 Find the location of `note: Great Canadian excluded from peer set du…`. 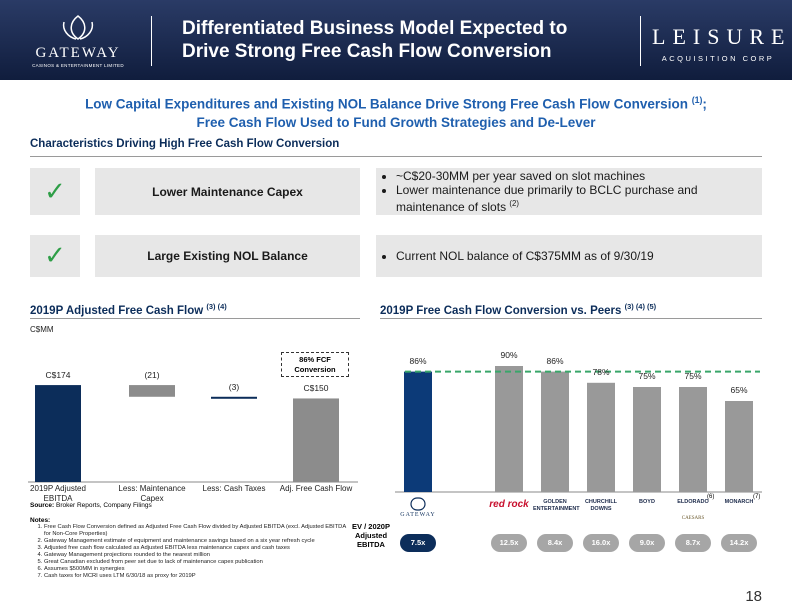

note: Great Canadian excluded from peer set du… is located at coordinates (197, 562).